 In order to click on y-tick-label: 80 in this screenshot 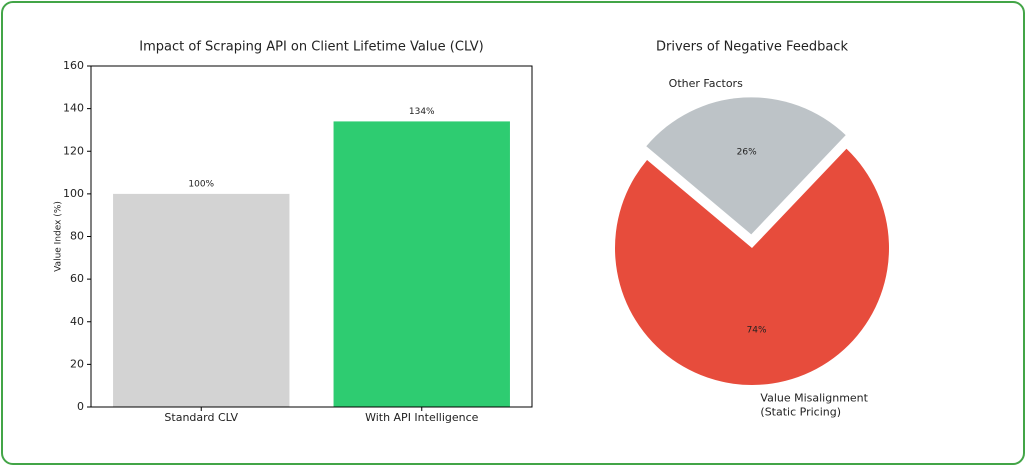, I will do `click(77, 236)`.